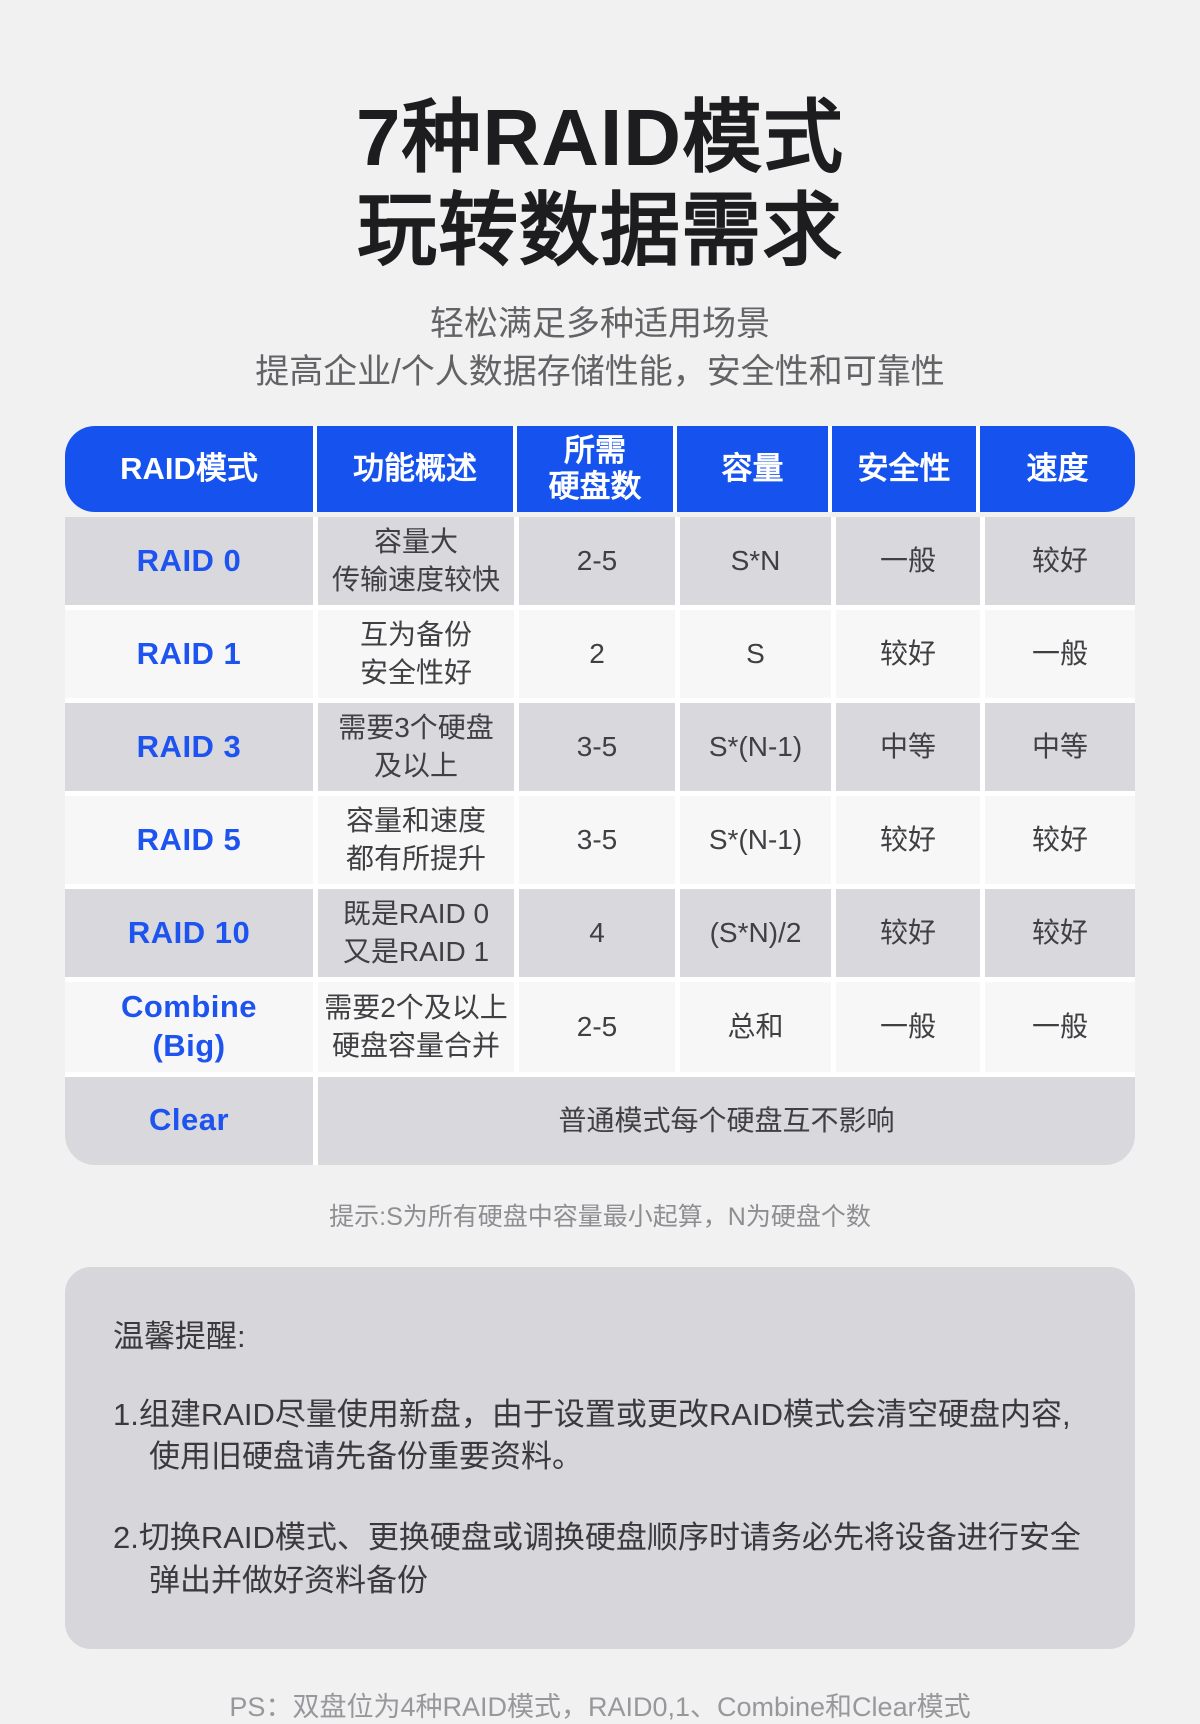  Describe the element at coordinates (597, 654) in the screenshot. I see `cell-disks: 2` at that location.